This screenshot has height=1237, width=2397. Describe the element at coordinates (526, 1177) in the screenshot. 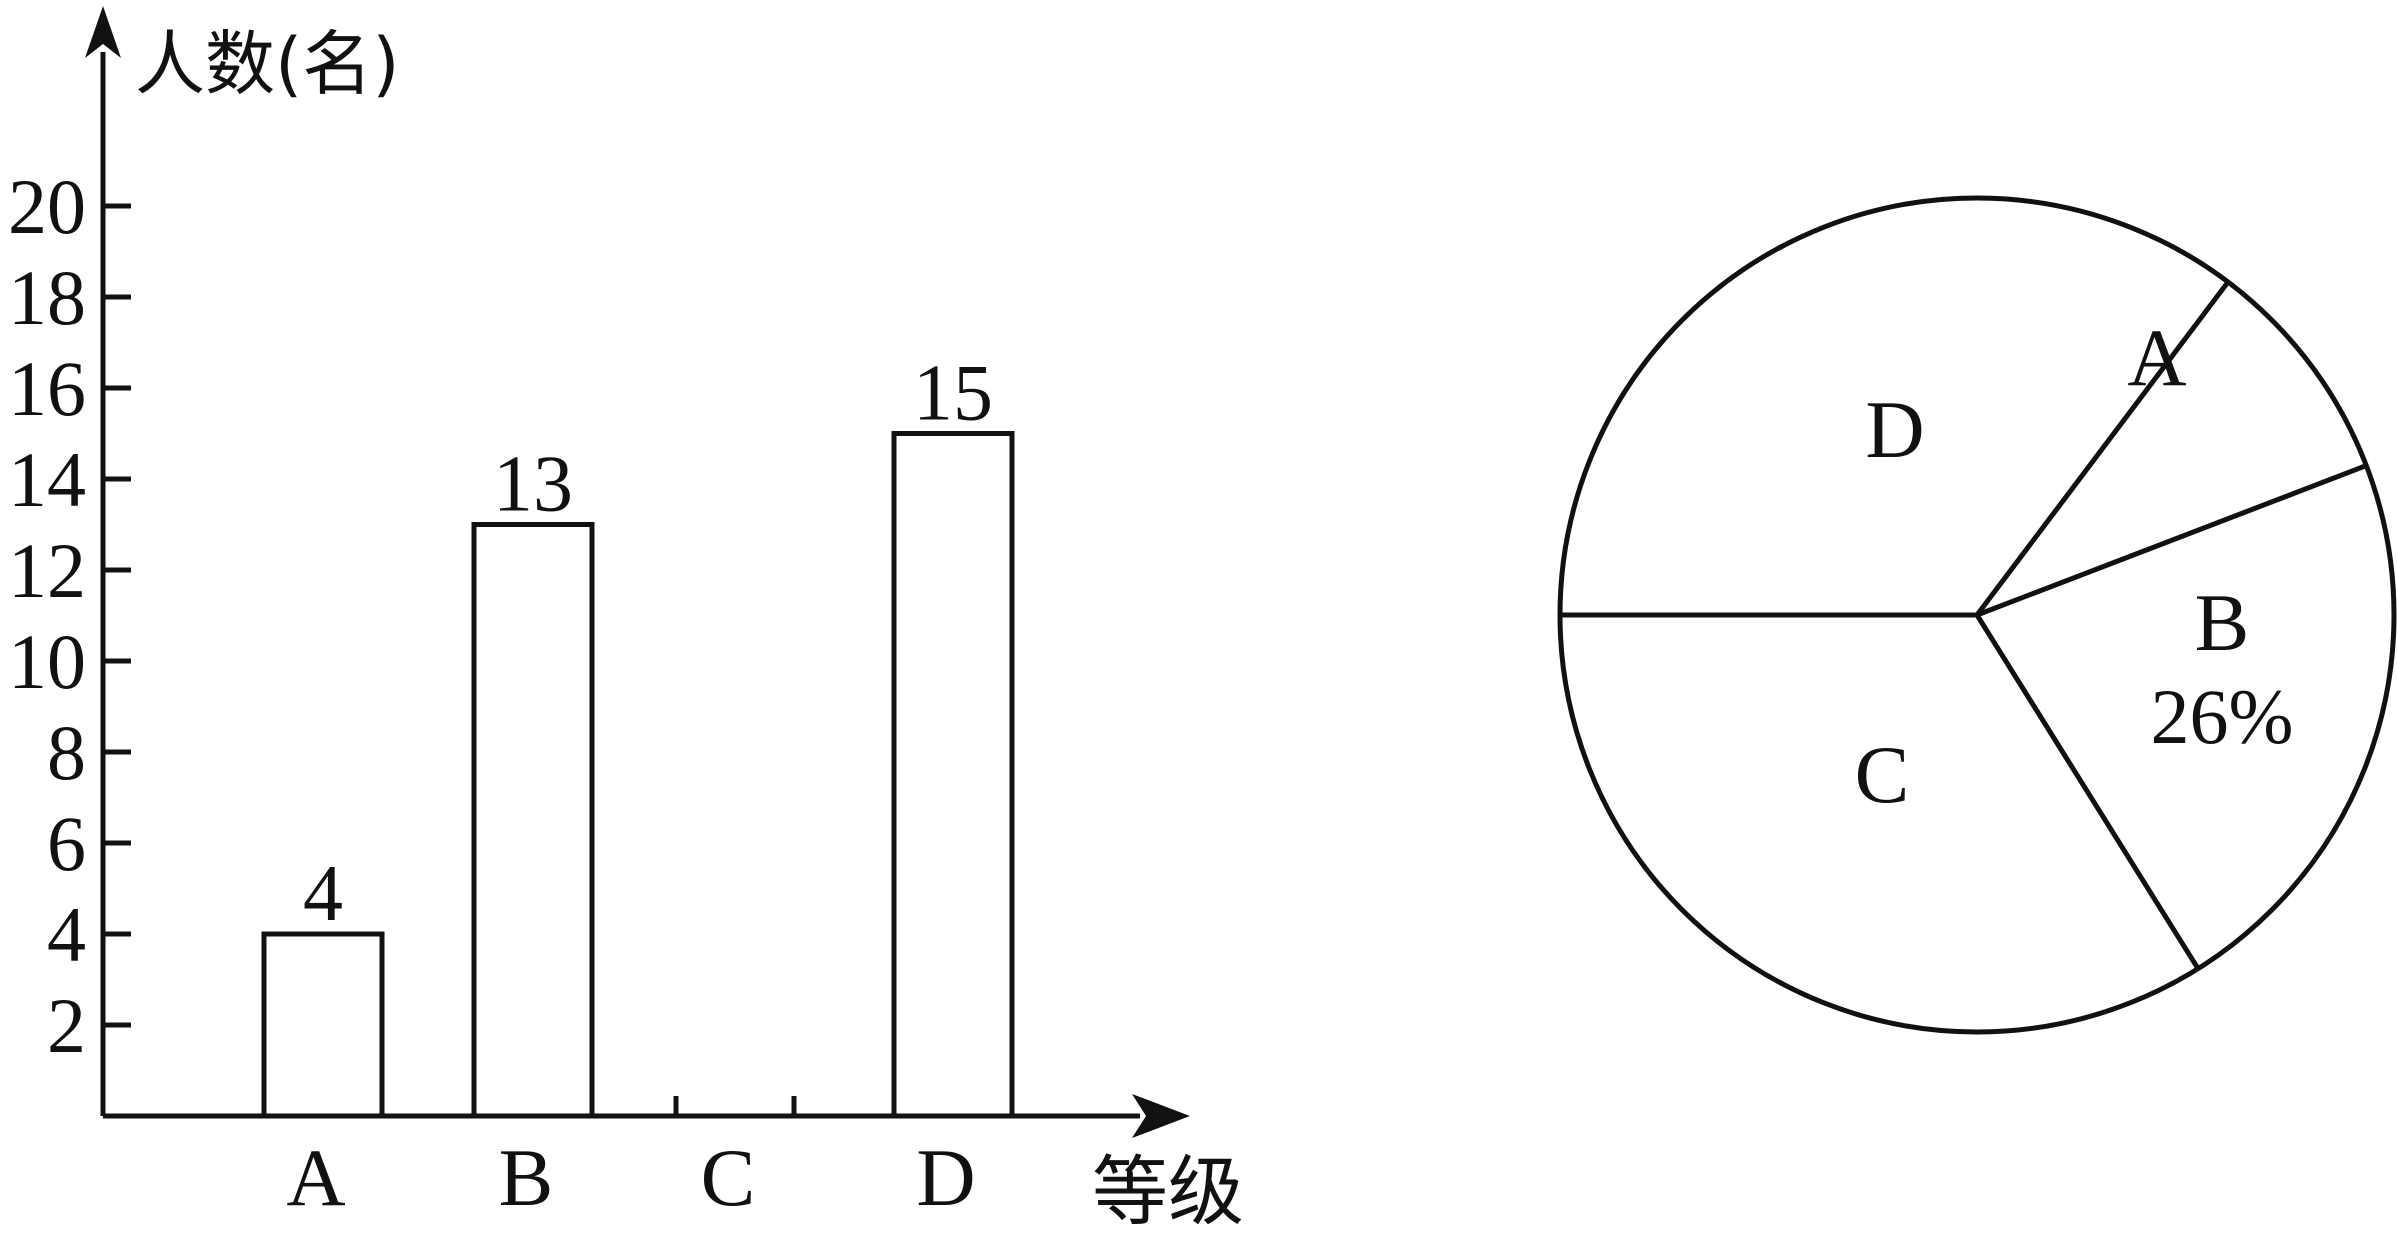

I see `x-category-label: B` at that location.